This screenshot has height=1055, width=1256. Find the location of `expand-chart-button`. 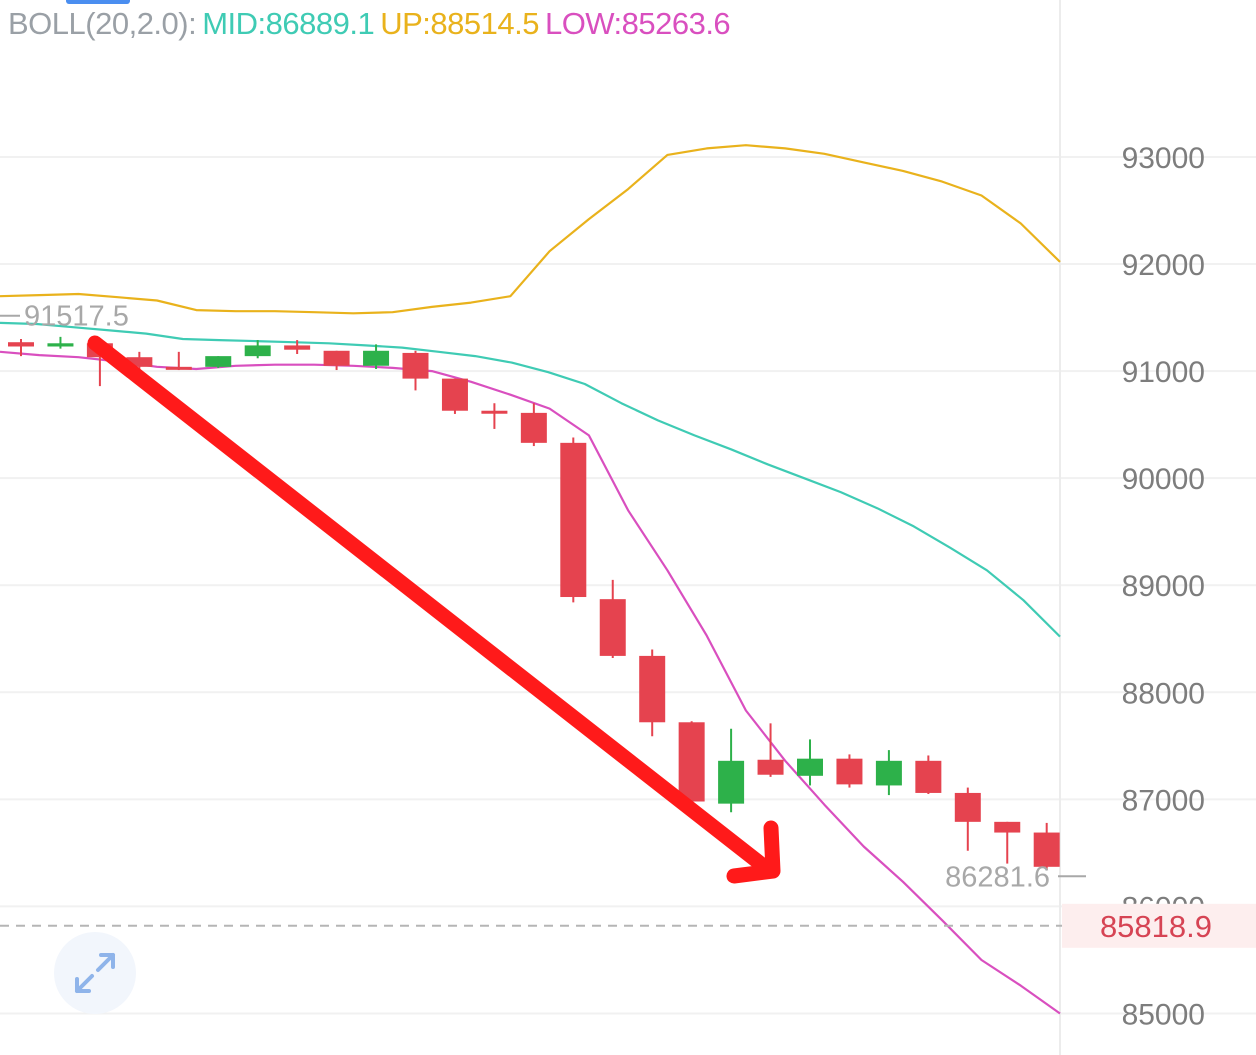

expand-chart-button is located at coordinates (95, 973).